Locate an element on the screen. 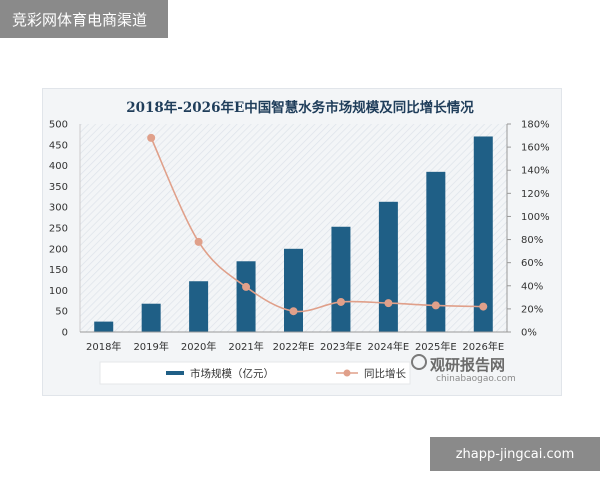  growth-point-2019年 is located at coordinates (151, 137).